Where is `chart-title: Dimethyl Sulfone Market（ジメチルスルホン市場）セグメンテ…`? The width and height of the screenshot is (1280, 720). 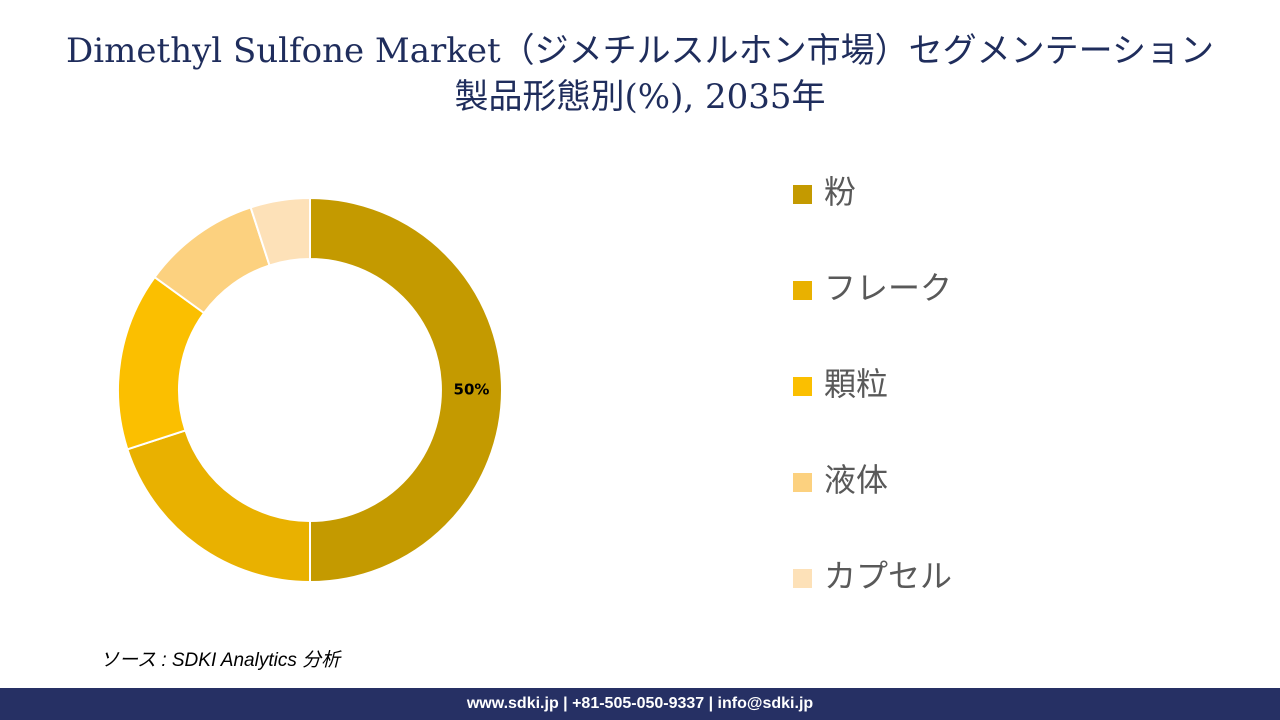 chart-title: Dimethyl Sulfone Market（ジメチルスルホン市場）セグメンテ… is located at coordinates (640, 74).